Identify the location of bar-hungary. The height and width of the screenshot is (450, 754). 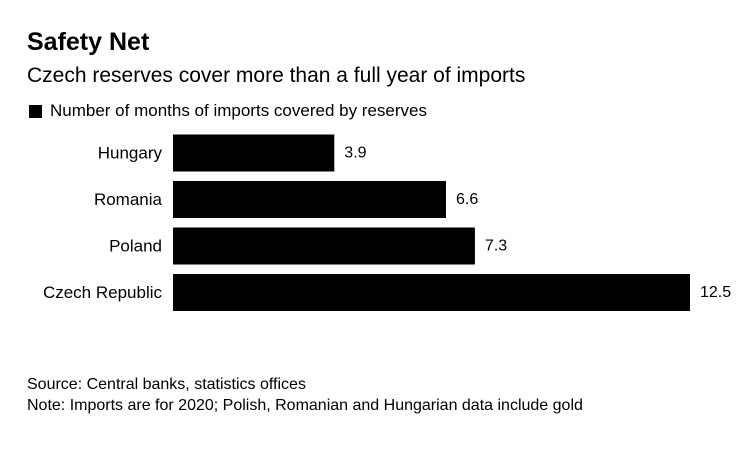
(254, 153).